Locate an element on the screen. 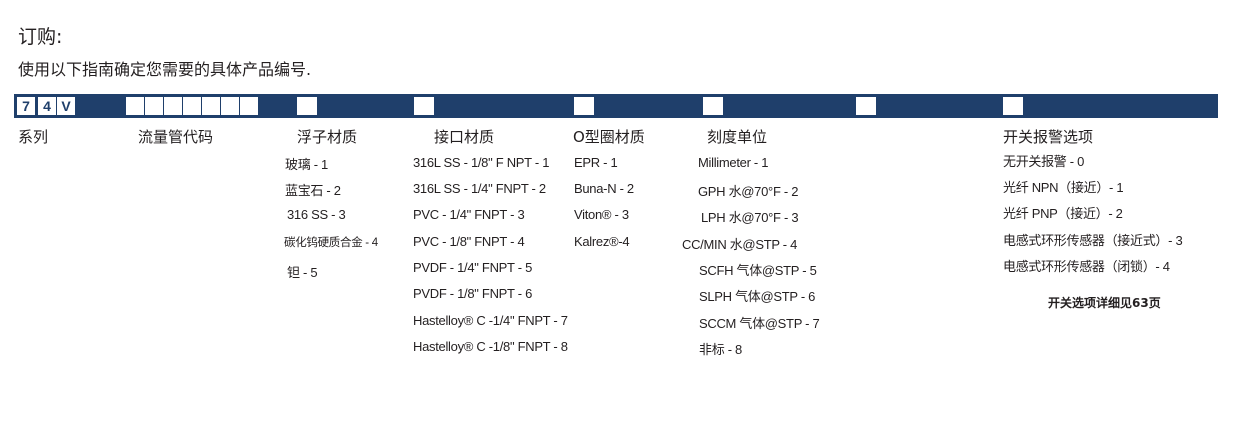 The height and width of the screenshot is (421, 1257). connection-item: 316L SS - 1/8" F NPT - 1 is located at coordinates (481, 162).